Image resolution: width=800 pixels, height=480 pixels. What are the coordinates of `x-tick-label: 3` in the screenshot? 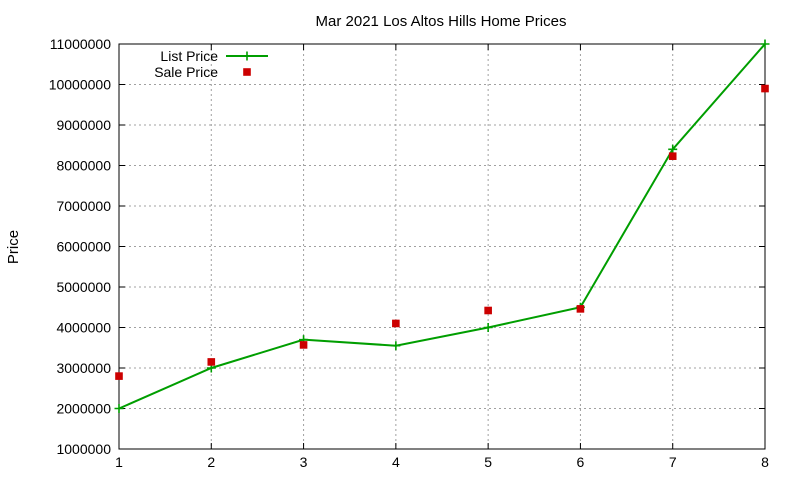 It's located at (304, 462).